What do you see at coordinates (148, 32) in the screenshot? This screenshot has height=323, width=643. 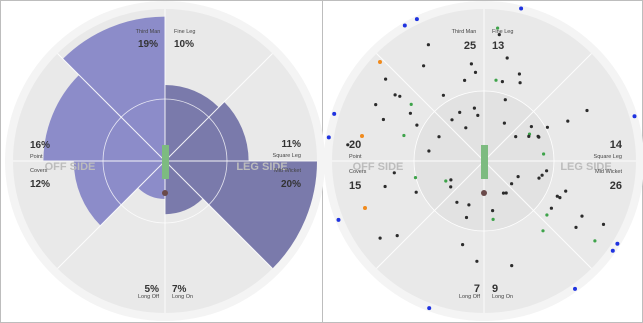 I see `zone-name-third-man: Third Man` at bounding box center [148, 32].